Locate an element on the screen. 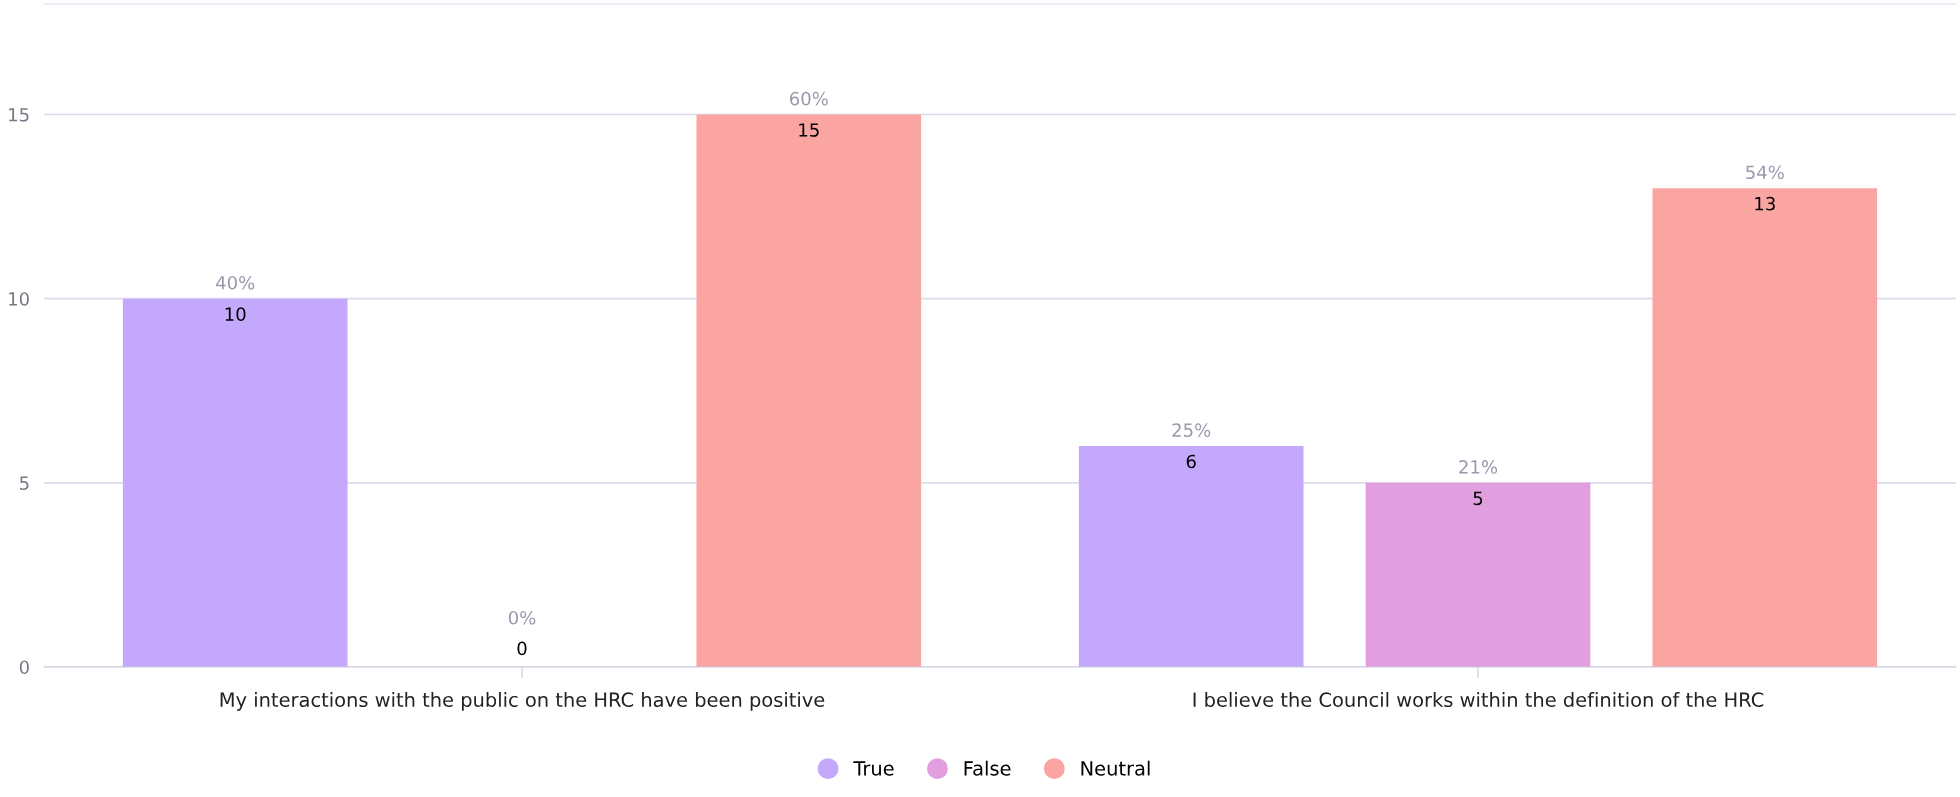 The image size is (1960, 797). data-label: 0 is located at coordinates (522, 648).